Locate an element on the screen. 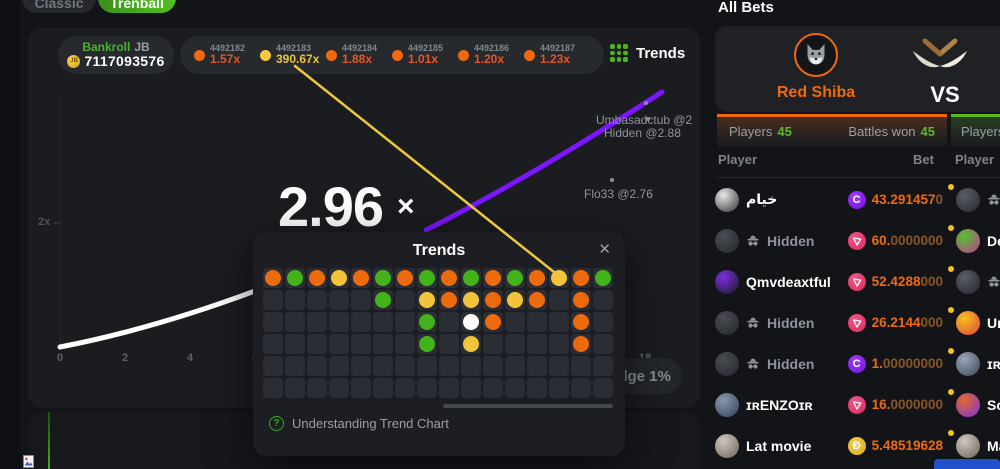 Image resolution: width=1000 pixels, height=469 pixels. round-id: 4492183 is located at coordinates (294, 47).